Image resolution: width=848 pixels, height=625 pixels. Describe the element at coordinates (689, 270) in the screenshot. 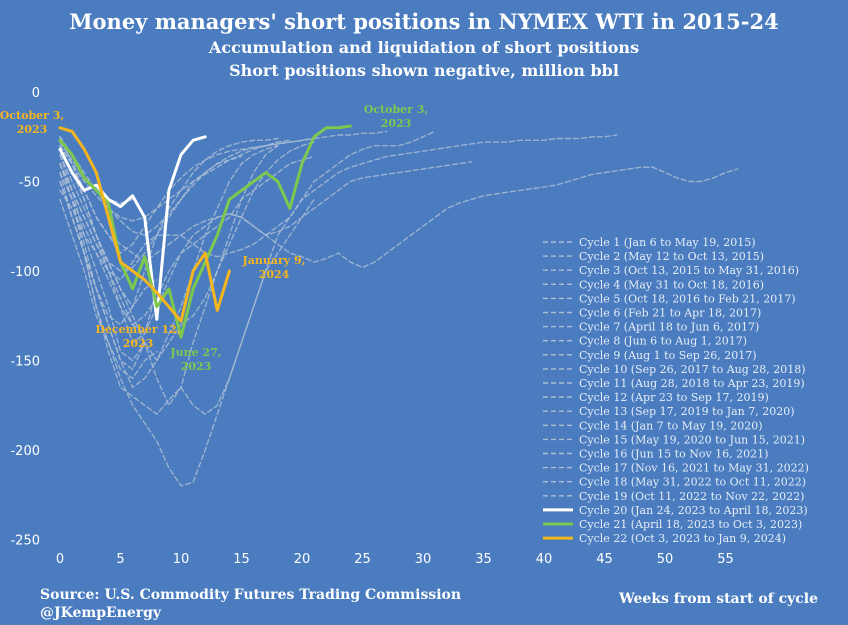

I see `legend-label-cycle-3: Cycle 3 (Oct 13, 2015 to May 31, 2016)` at that location.